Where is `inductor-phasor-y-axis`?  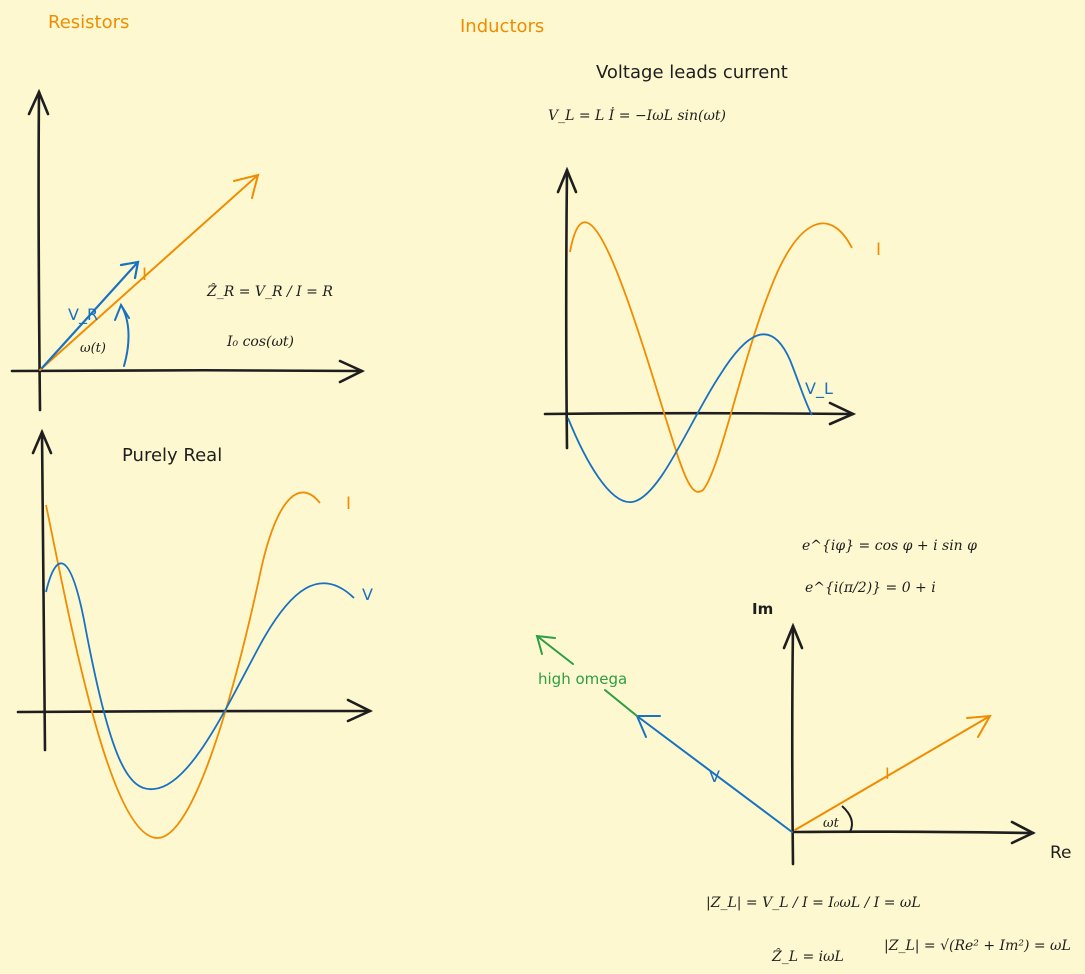
inductor-phasor-y-axis is located at coordinates (792, 745).